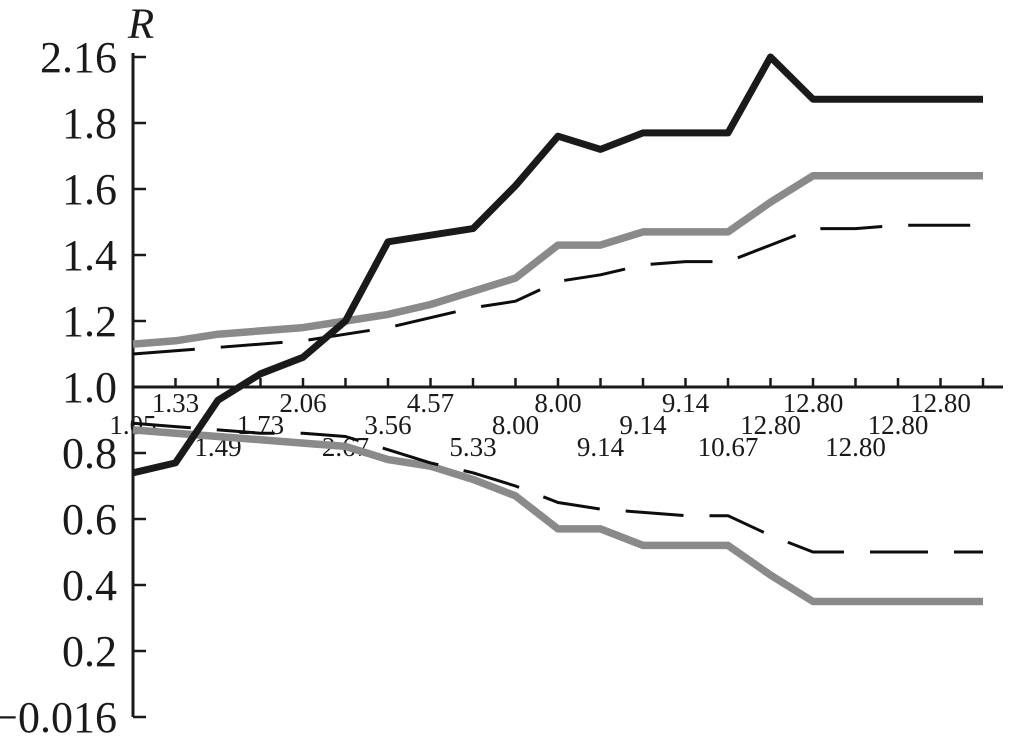 The image size is (1010, 744). What do you see at coordinates (302, 403) in the screenshot?
I see `x-tick-label: 2.06` at bounding box center [302, 403].